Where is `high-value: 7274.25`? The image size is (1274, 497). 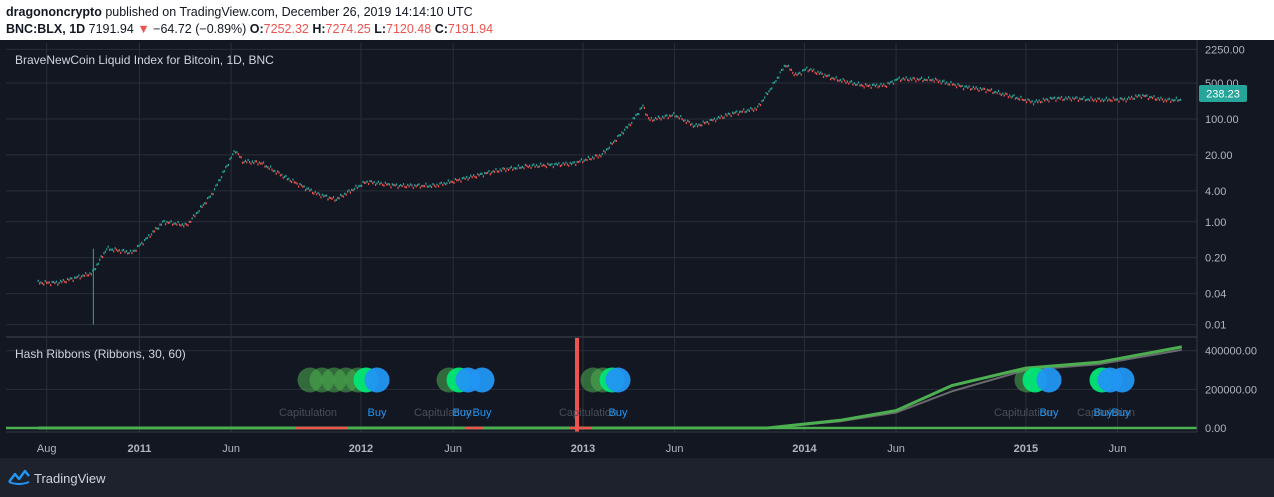 high-value: 7274.25 is located at coordinates (348, 29).